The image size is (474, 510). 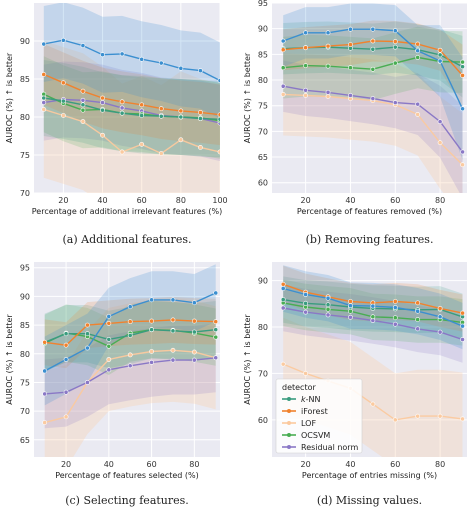 What do you see at coordinates (127, 475) in the screenshot?
I see `x-axis-label: Percentage of features selected (%)` at bounding box center [127, 475].